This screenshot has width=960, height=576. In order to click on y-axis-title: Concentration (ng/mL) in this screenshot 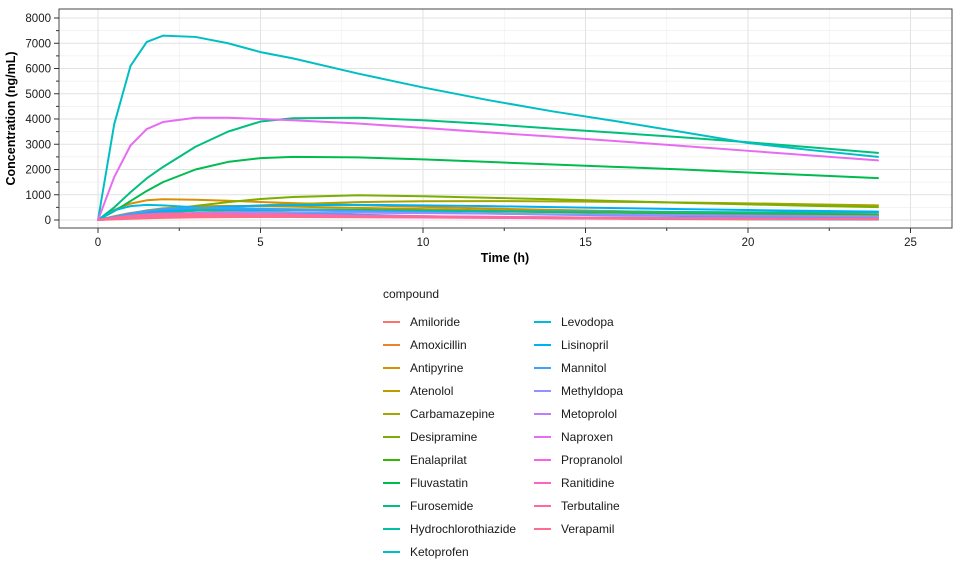, I will do `click(11, 118)`.